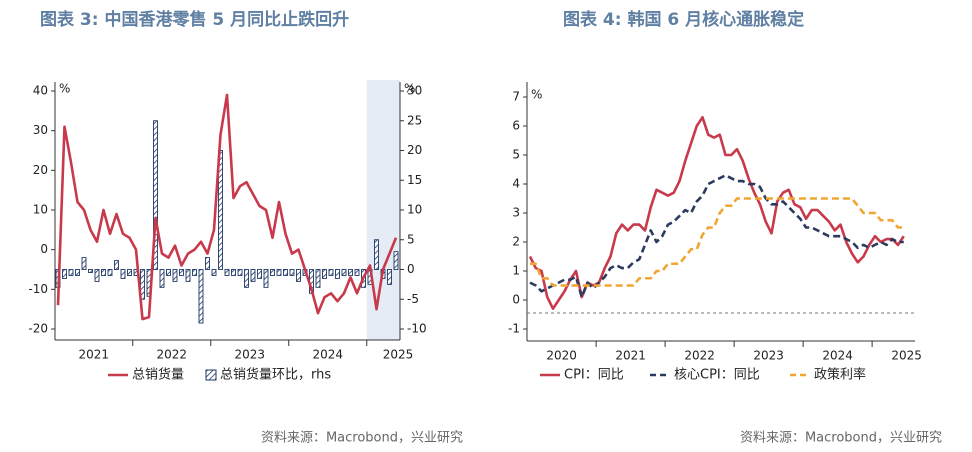 This screenshot has height=452, width=972. Describe the element at coordinates (211, 375) in the screenshot. I see `legend-swatch` at that location.